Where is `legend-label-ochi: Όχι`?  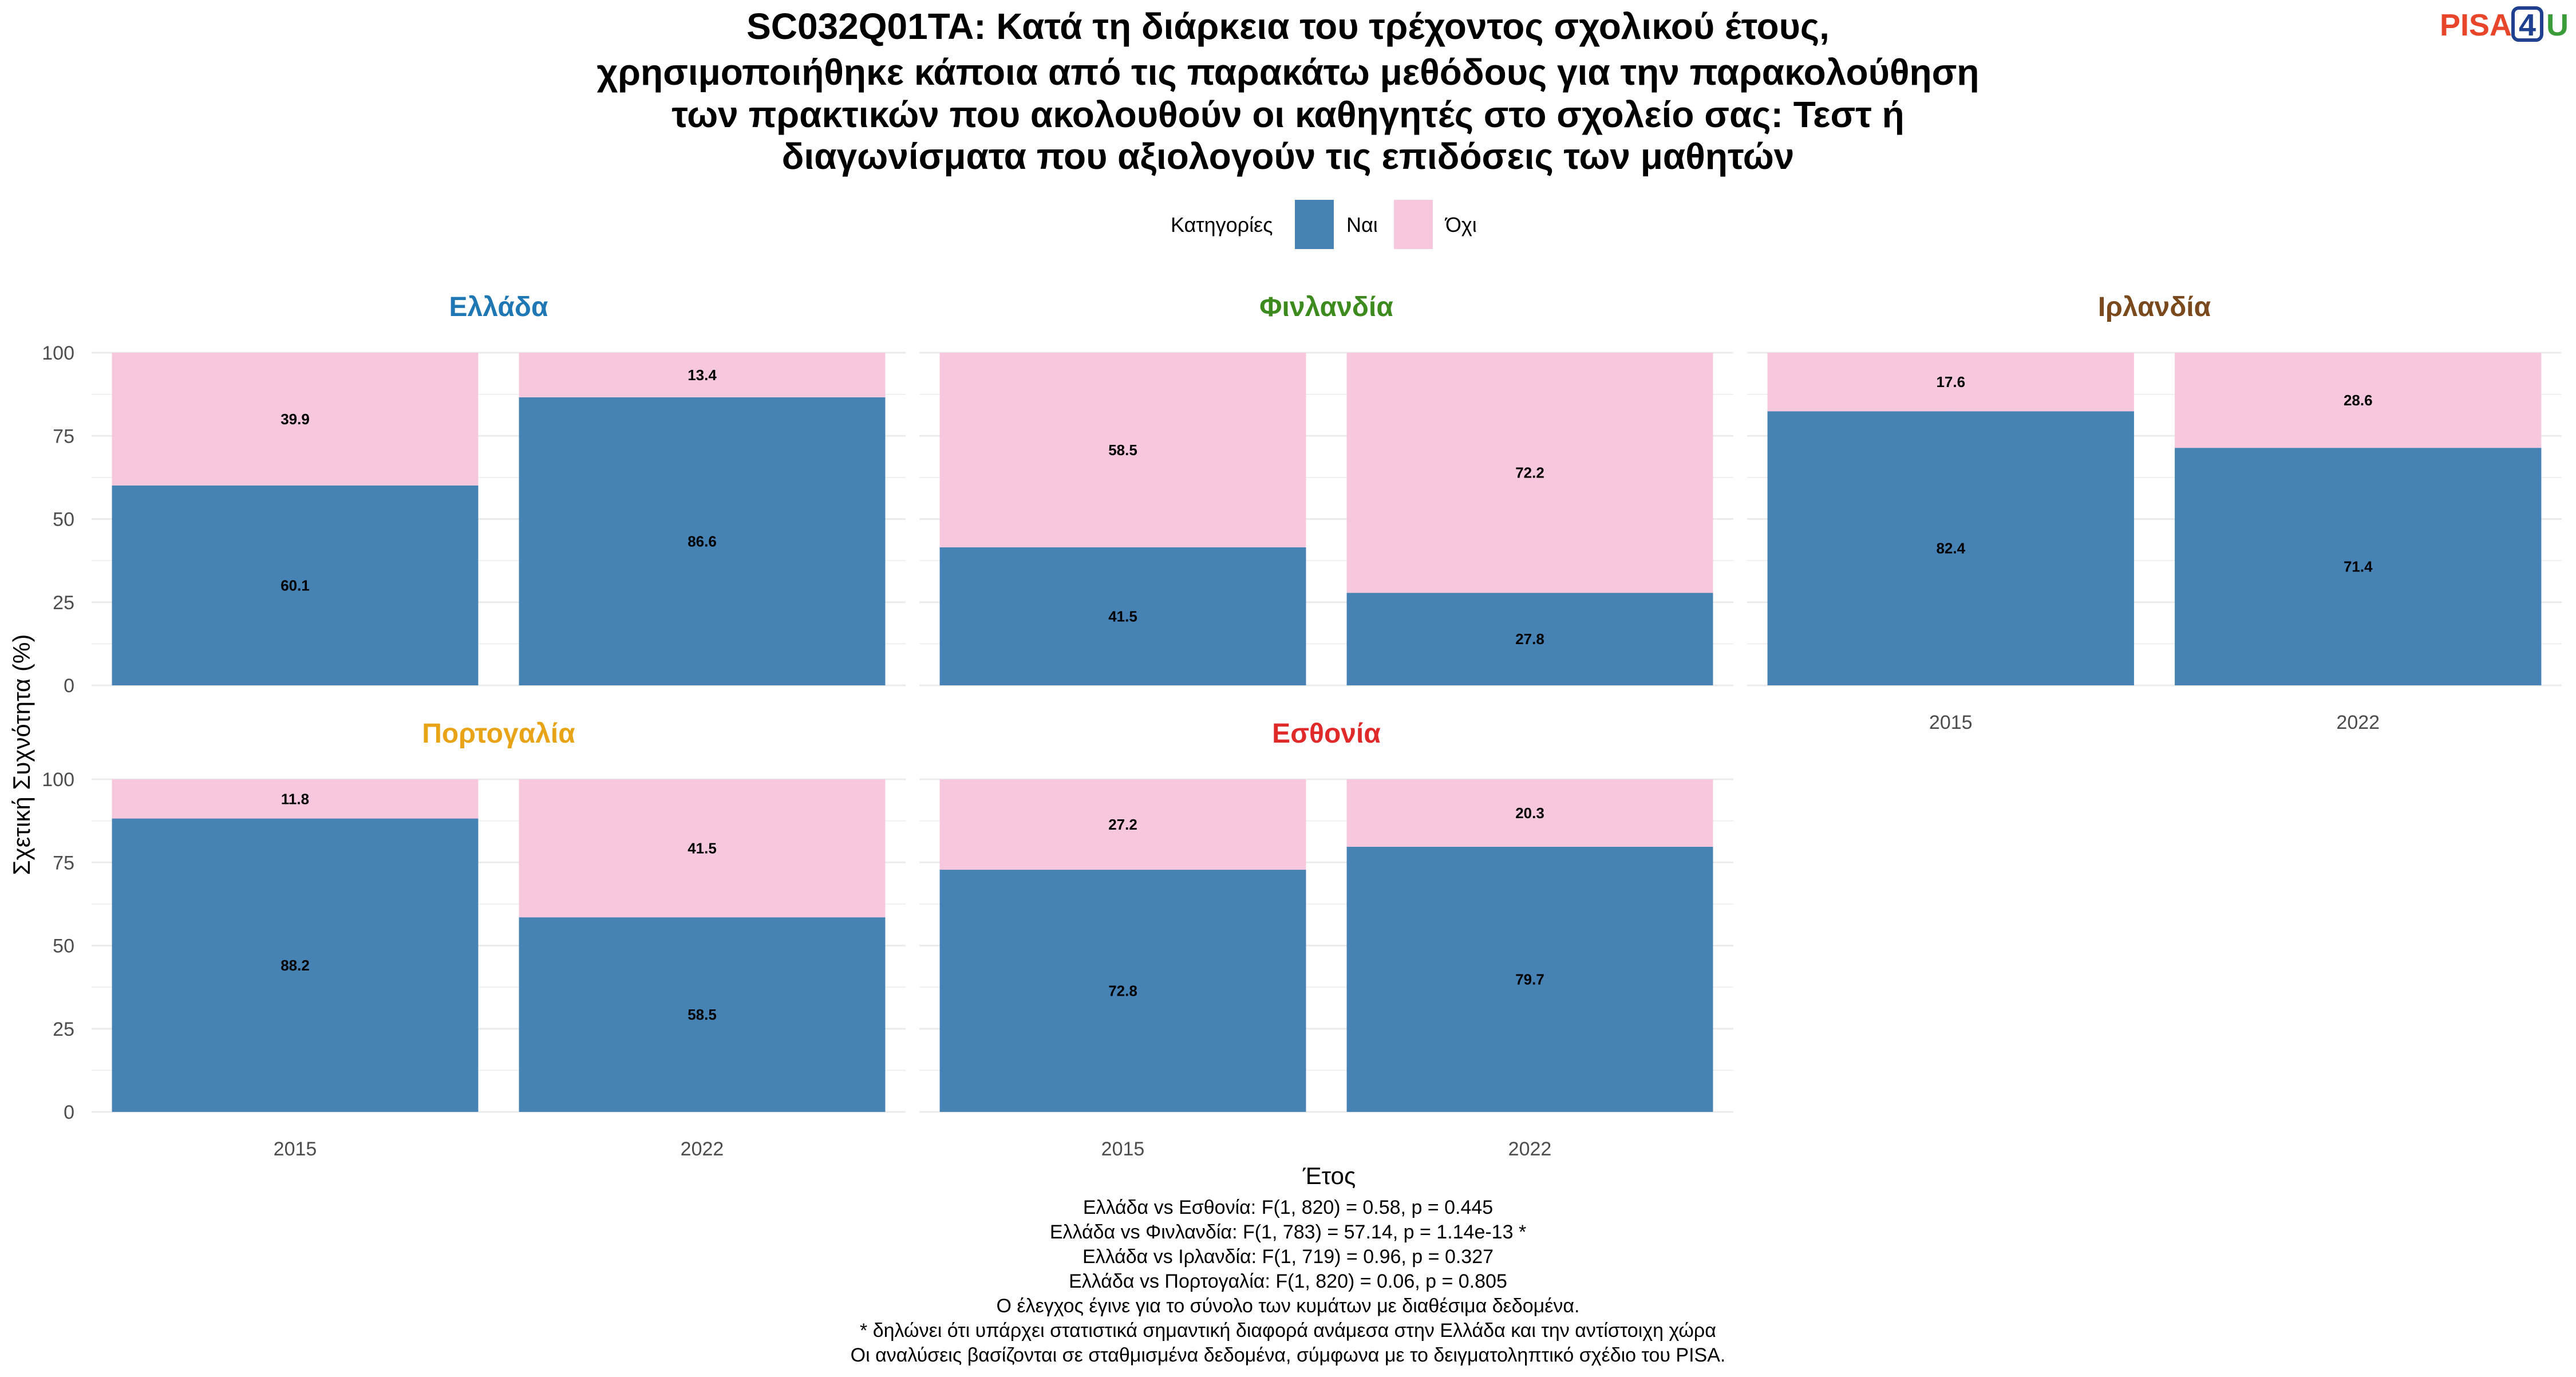
legend-label-ochi: Όχι is located at coordinates (1460, 224).